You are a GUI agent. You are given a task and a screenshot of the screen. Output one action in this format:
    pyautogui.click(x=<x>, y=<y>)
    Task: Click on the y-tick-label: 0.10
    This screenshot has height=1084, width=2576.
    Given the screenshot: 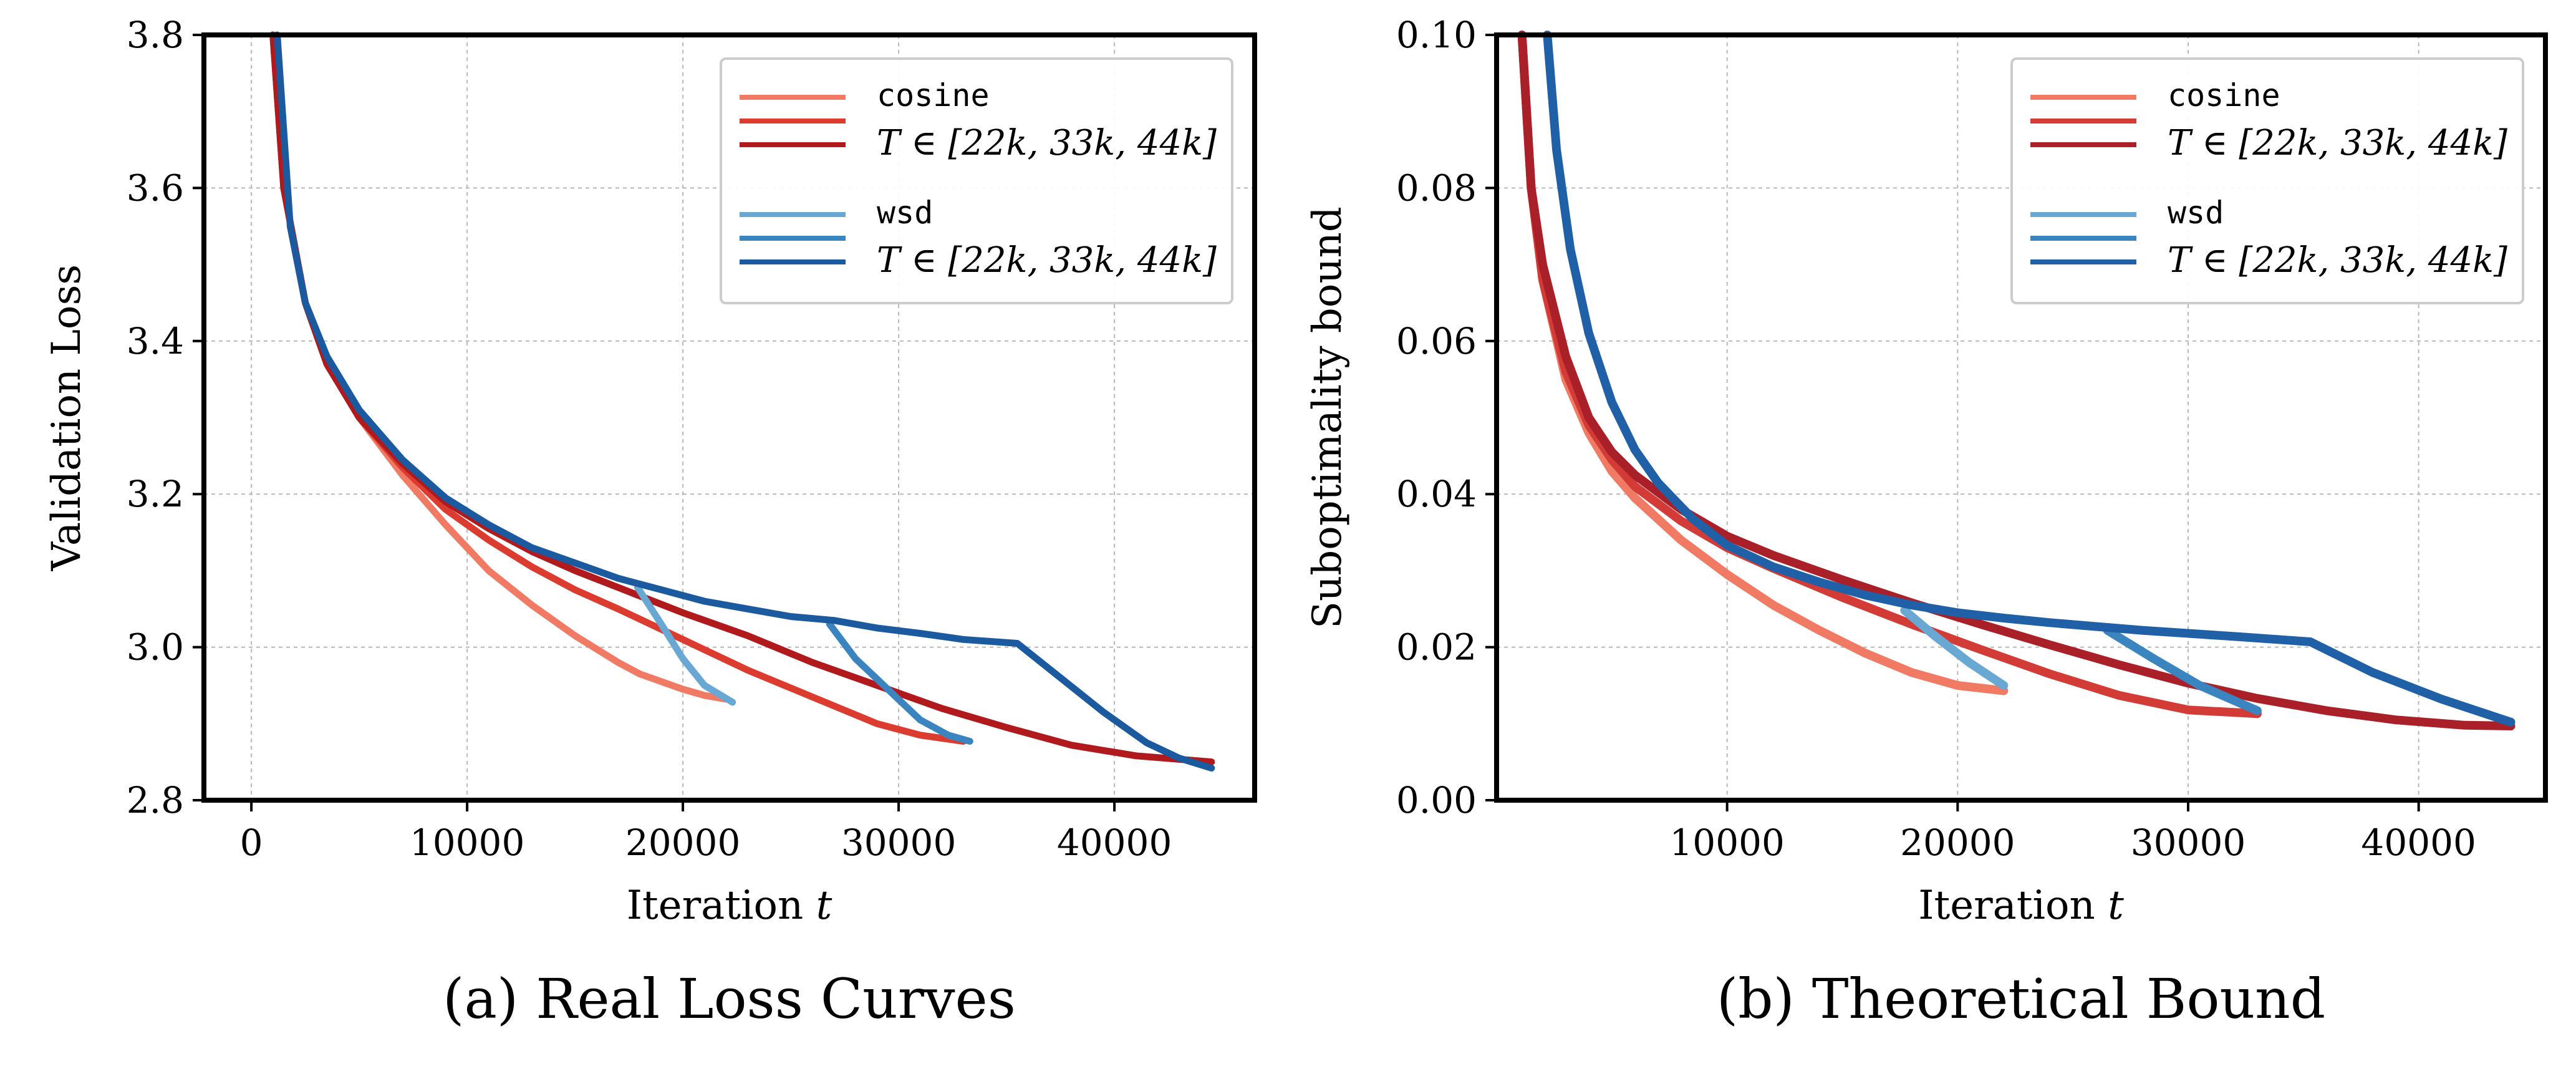 What is the action you would take?
    pyautogui.click(x=1436, y=35)
    